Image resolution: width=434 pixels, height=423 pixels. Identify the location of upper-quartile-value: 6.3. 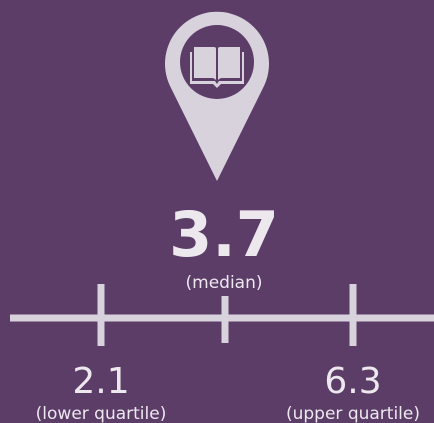
(352, 381).